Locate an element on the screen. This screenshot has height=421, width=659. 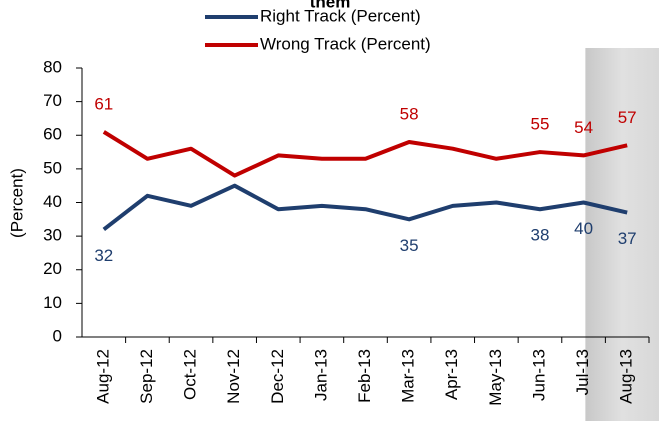
x-tick-label: Sep-12 is located at coordinates (146, 376).